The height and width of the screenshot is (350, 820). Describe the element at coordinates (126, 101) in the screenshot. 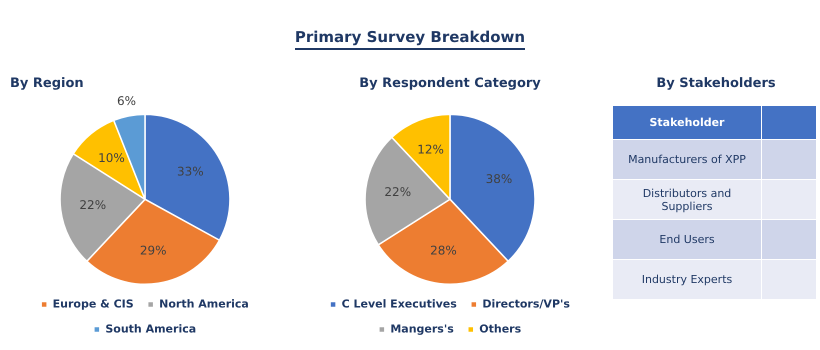

I see `data-label: 6%` at that location.